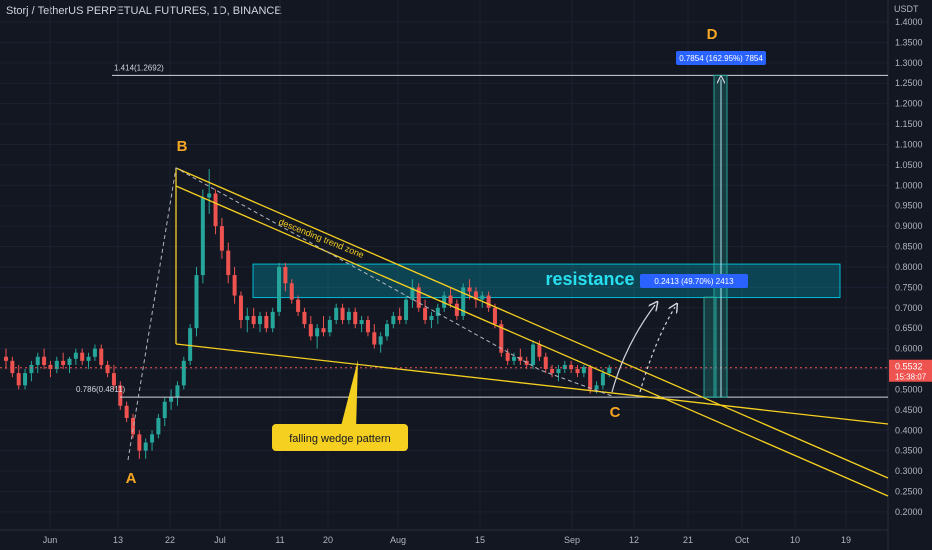 This screenshot has height=550, width=932. What do you see at coordinates (909, 185) in the screenshot?
I see `y-tick-label: 1.0000` at bounding box center [909, 185].